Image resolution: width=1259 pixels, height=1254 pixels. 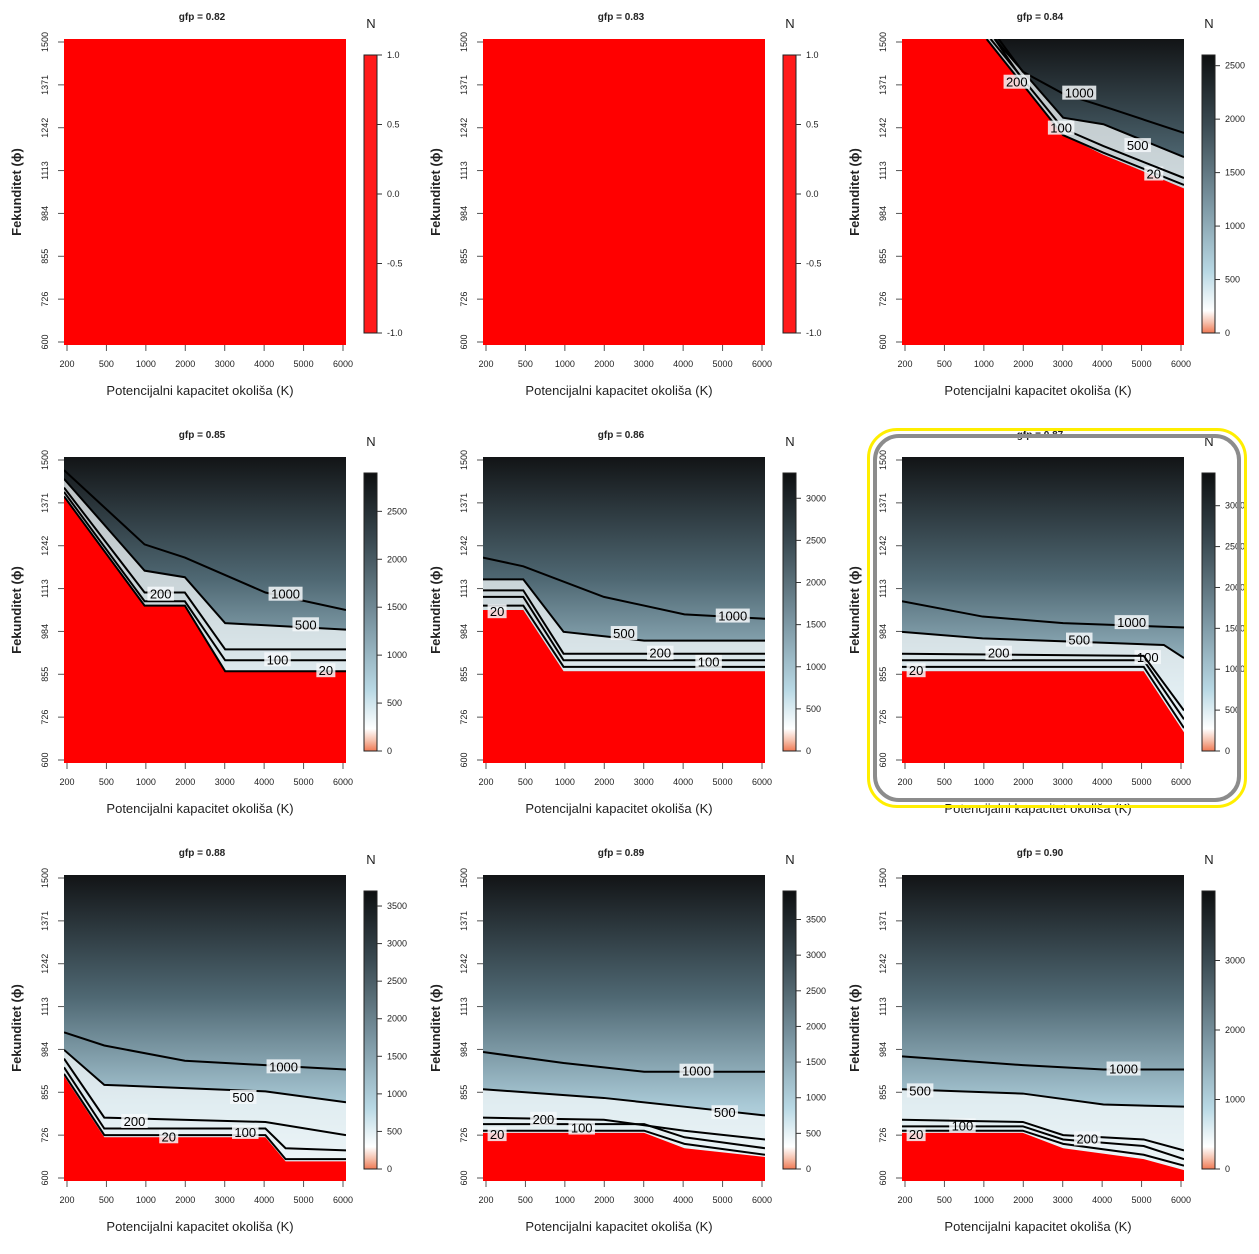 What do you see at coordinates (660, 653) in the screenshot?
I see `contour-label: 200` at bounding box center [660, 653].